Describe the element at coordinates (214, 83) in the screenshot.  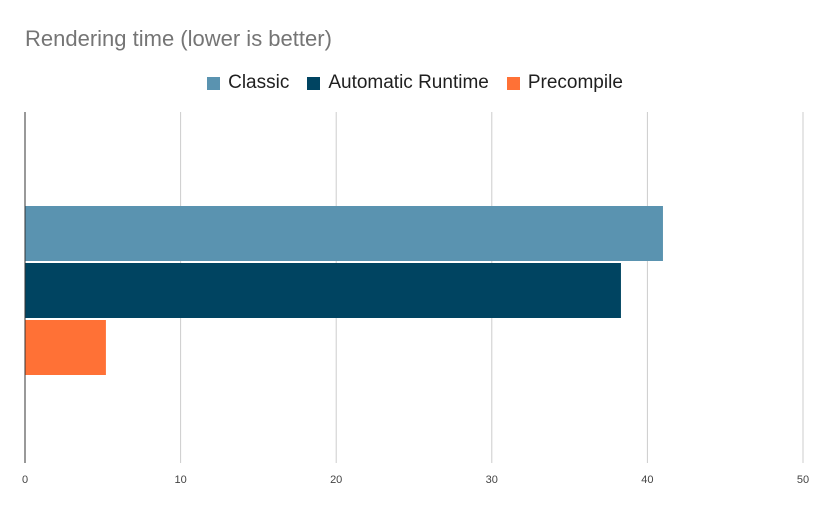
I see `legend-swatch-classic` at that location.